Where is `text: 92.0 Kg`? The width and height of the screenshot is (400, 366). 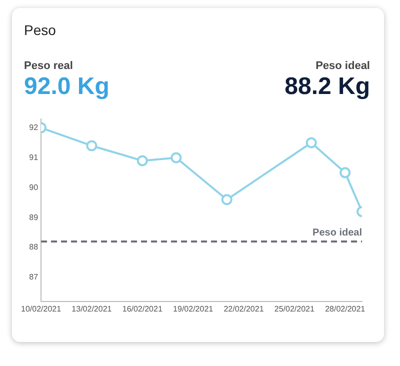 text: 92.0 Kg is located at coordinates (67, 87).